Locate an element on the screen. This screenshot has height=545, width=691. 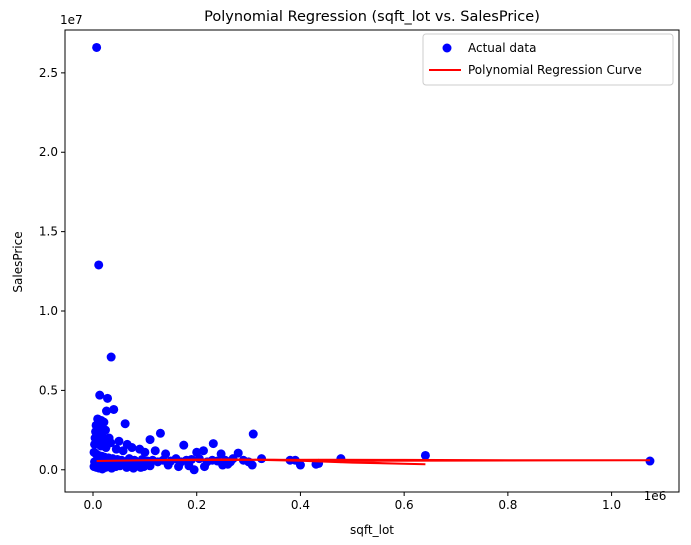
y-tick-label: 2.0 is located at coordinates (48, 152).